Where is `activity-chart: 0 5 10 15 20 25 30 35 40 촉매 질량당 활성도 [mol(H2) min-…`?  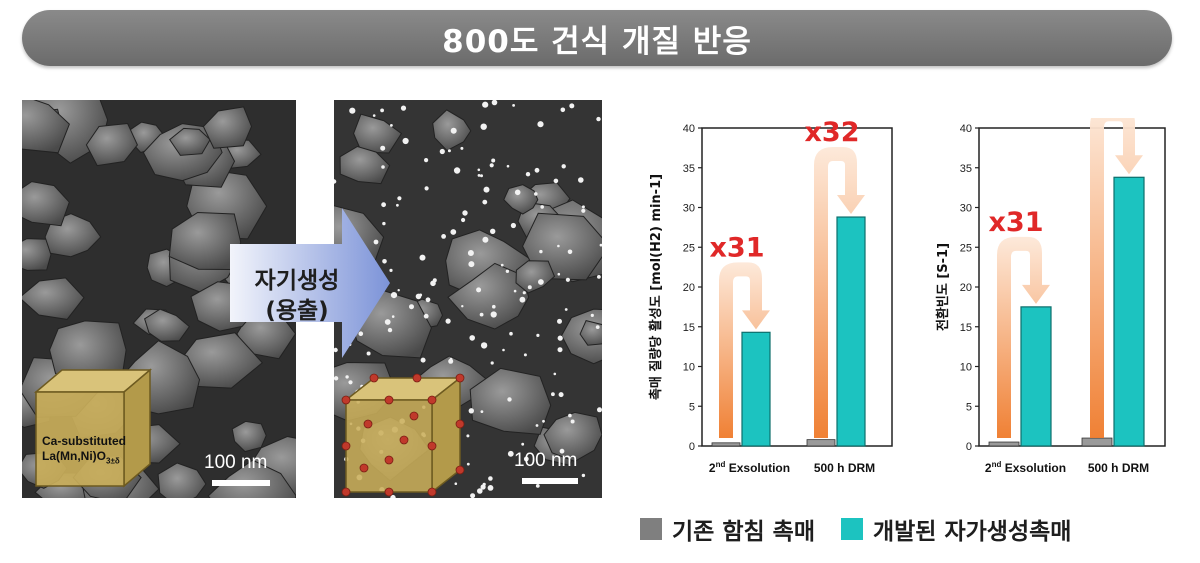
activity-chart: 0 5 10 15 20 25 30 35 40 촉매 질량당 활성도 [mol(H2) min-… is located at coordinates (770, 296).